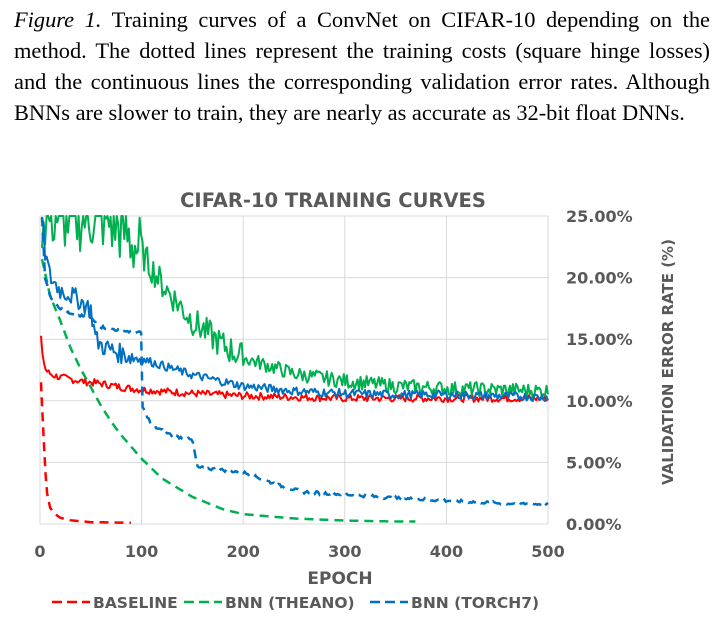  I want to click on y-tick-label: 0.00%, so click(594, 524).